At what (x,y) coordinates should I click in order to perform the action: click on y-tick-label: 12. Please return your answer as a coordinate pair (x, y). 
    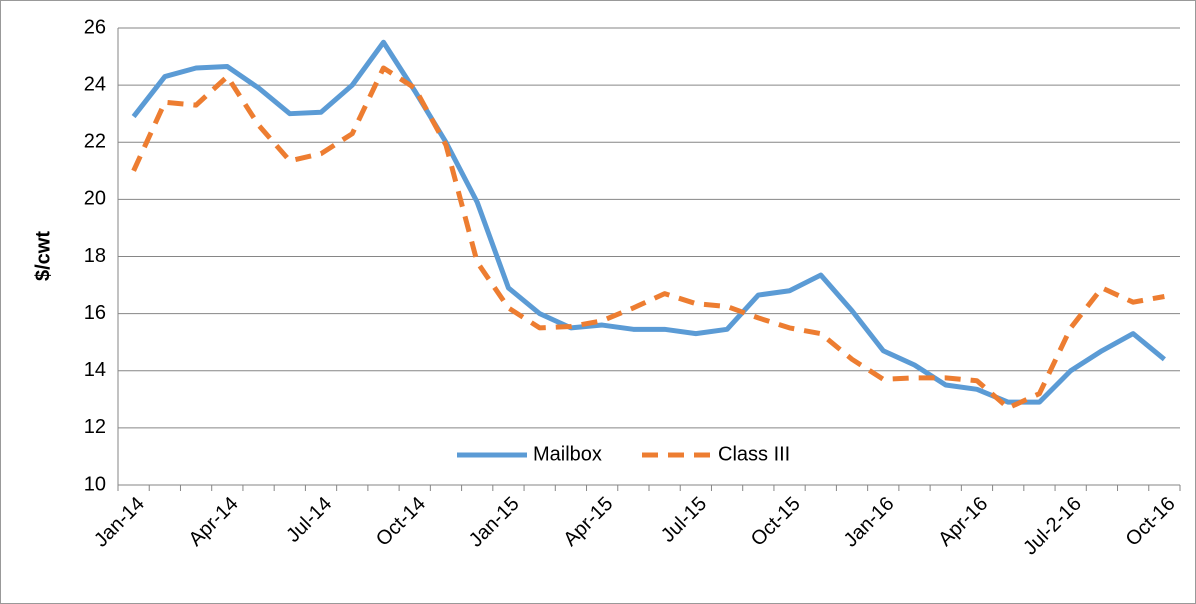
    Looking at the image, I should click on (95, 427).